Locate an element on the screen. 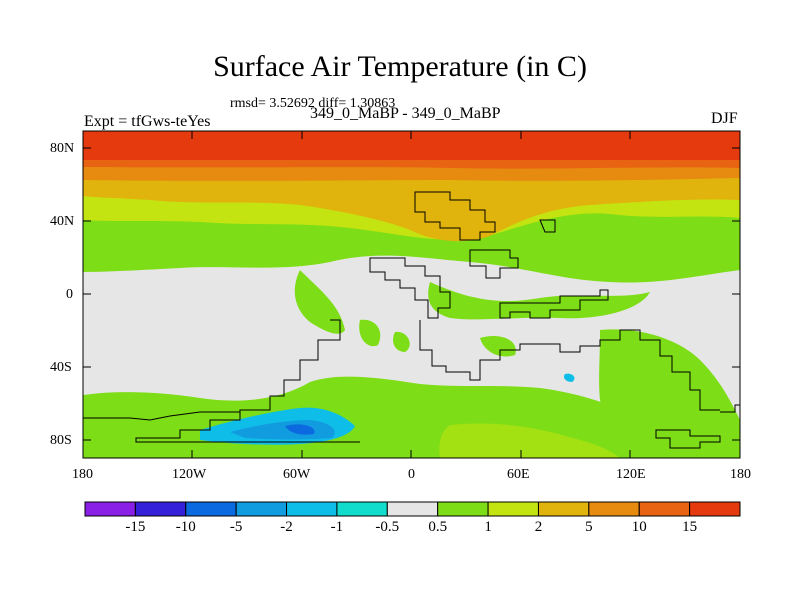  colorbar-label: 15 is located at coordinates (690, 527).